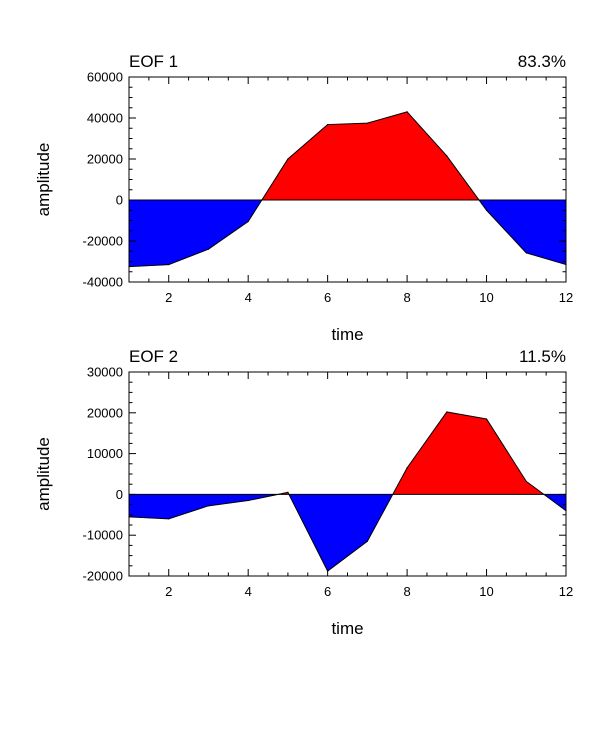  What do you see at coordinates (542, 61) in the screenshot?
I see `variance-label: 83.3%` at bounding box center [542, 61].